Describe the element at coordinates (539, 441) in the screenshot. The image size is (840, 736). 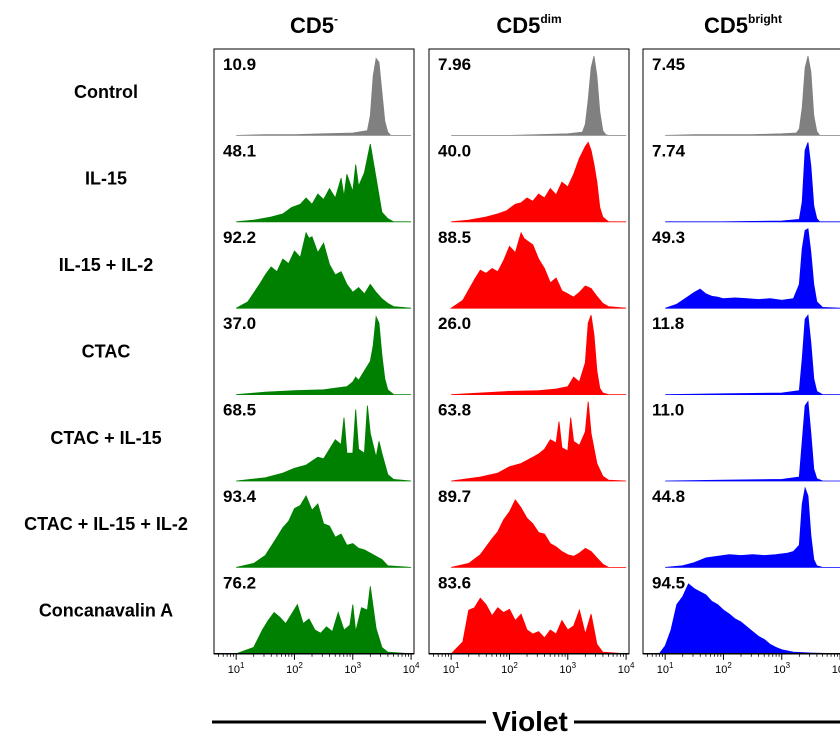
I see `histogram-area-r4-c1` at that location.